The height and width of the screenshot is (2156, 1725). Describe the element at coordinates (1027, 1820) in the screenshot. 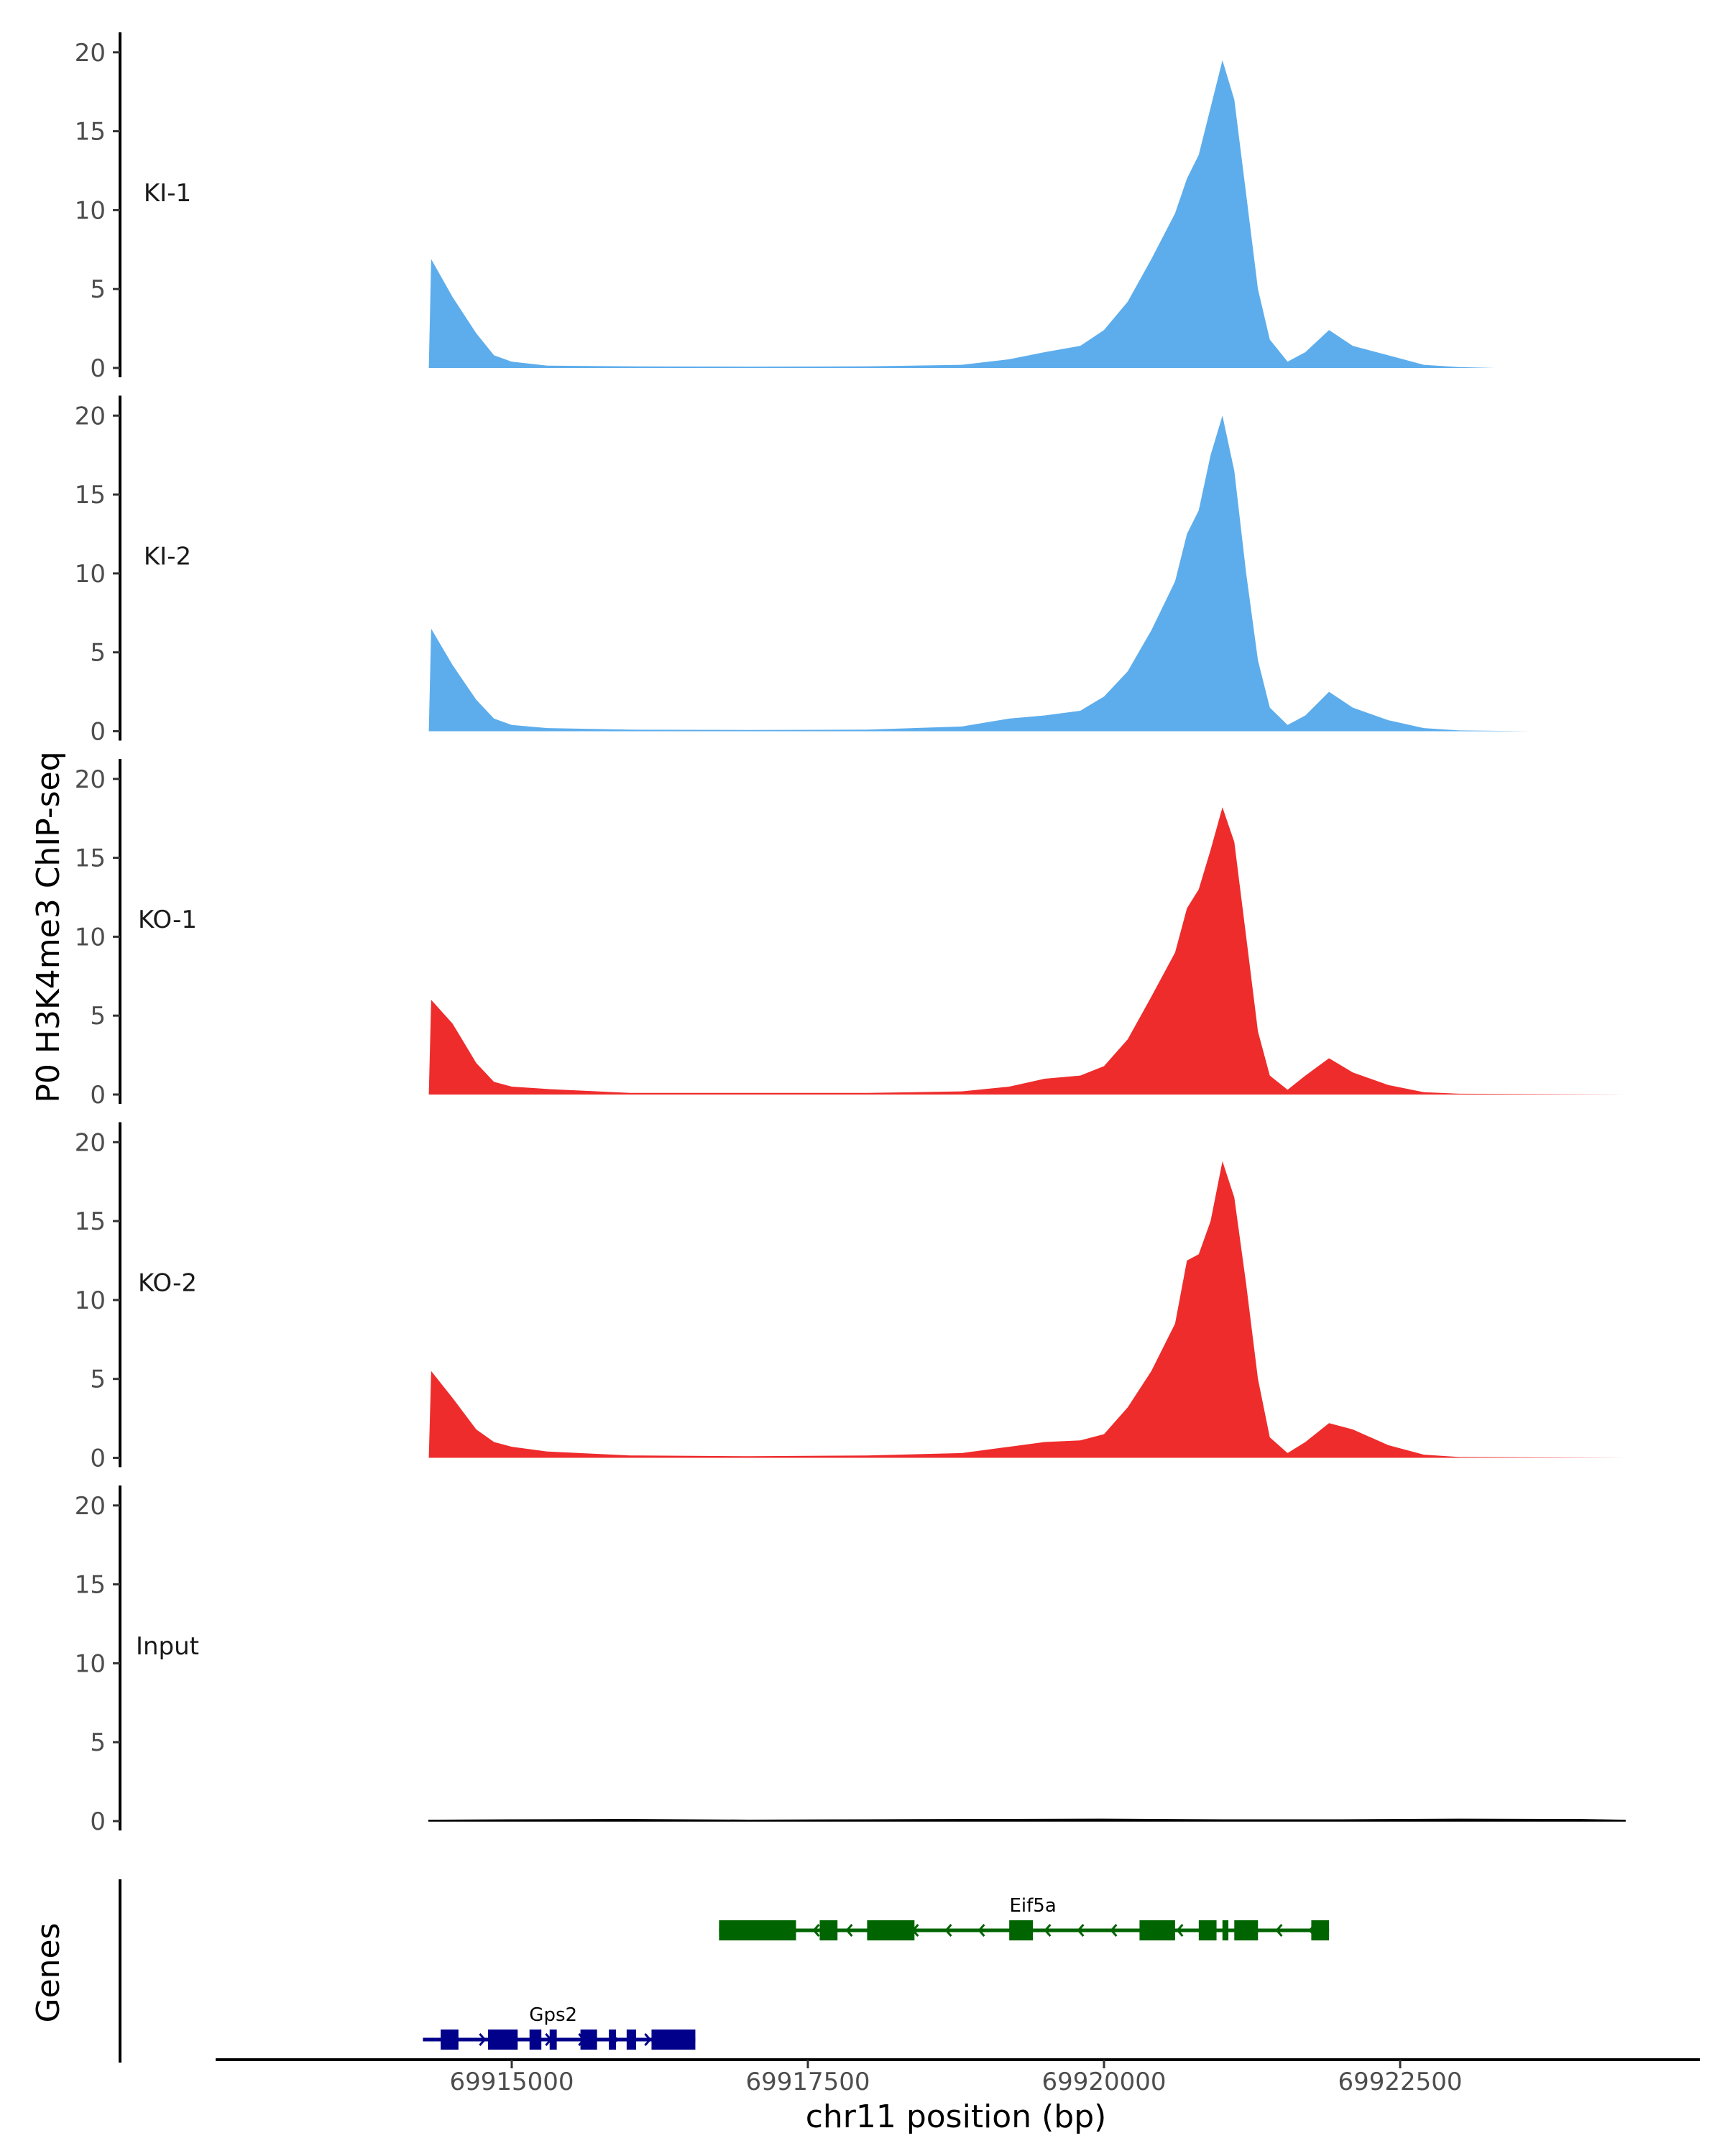

I see `area-input` at that location.